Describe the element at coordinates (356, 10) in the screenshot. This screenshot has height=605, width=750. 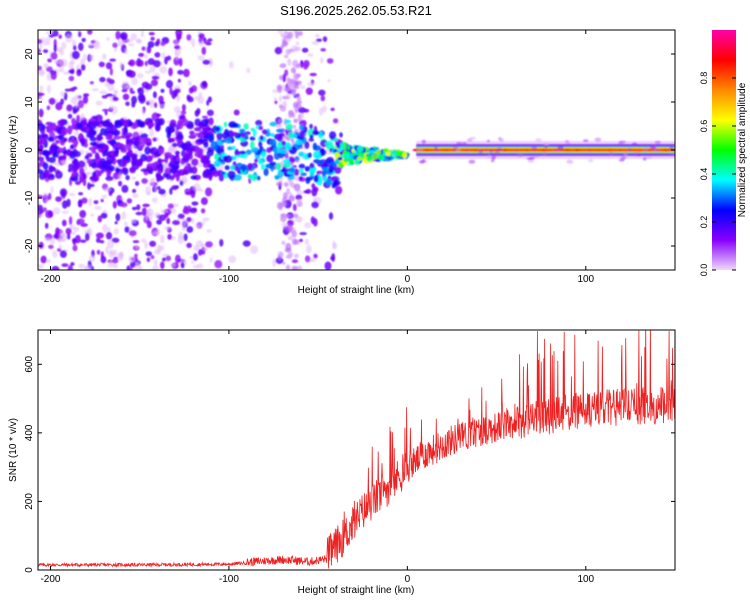
I see `chart-title: S196.2025.262.05.53.R21` at that location.